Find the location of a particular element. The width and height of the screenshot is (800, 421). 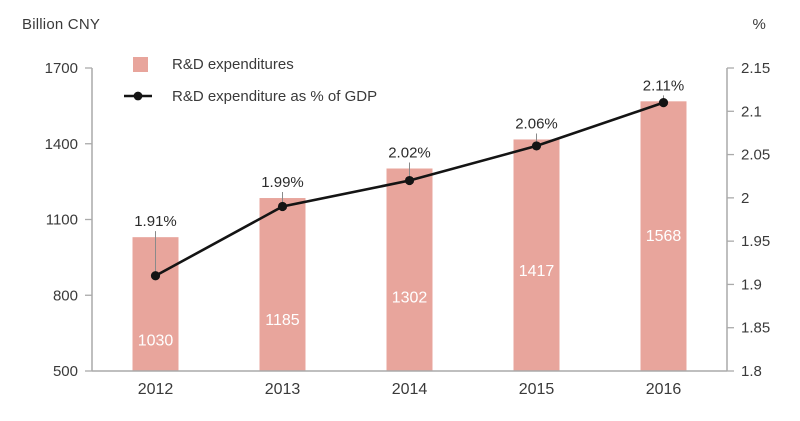

percent-label-2012: 1.91% is located at coordinates (155, 221).